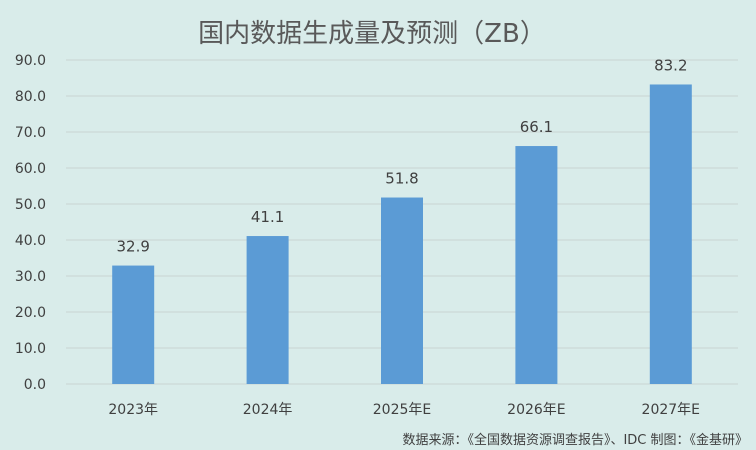 Image resolution: width=756 pixels, height=450 pixels. I want to click on y-tick-label: 50.0, so click(30, 205).